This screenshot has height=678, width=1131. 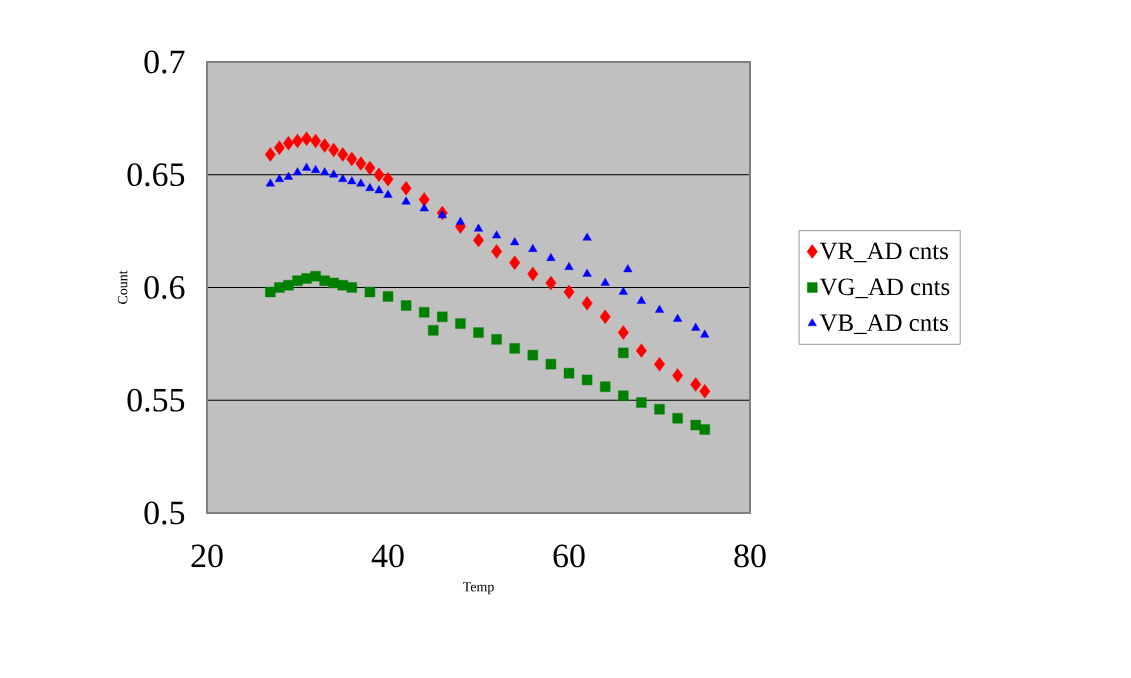 I want to click on y-tick-label: 0.6, so click(x=164, y=287).